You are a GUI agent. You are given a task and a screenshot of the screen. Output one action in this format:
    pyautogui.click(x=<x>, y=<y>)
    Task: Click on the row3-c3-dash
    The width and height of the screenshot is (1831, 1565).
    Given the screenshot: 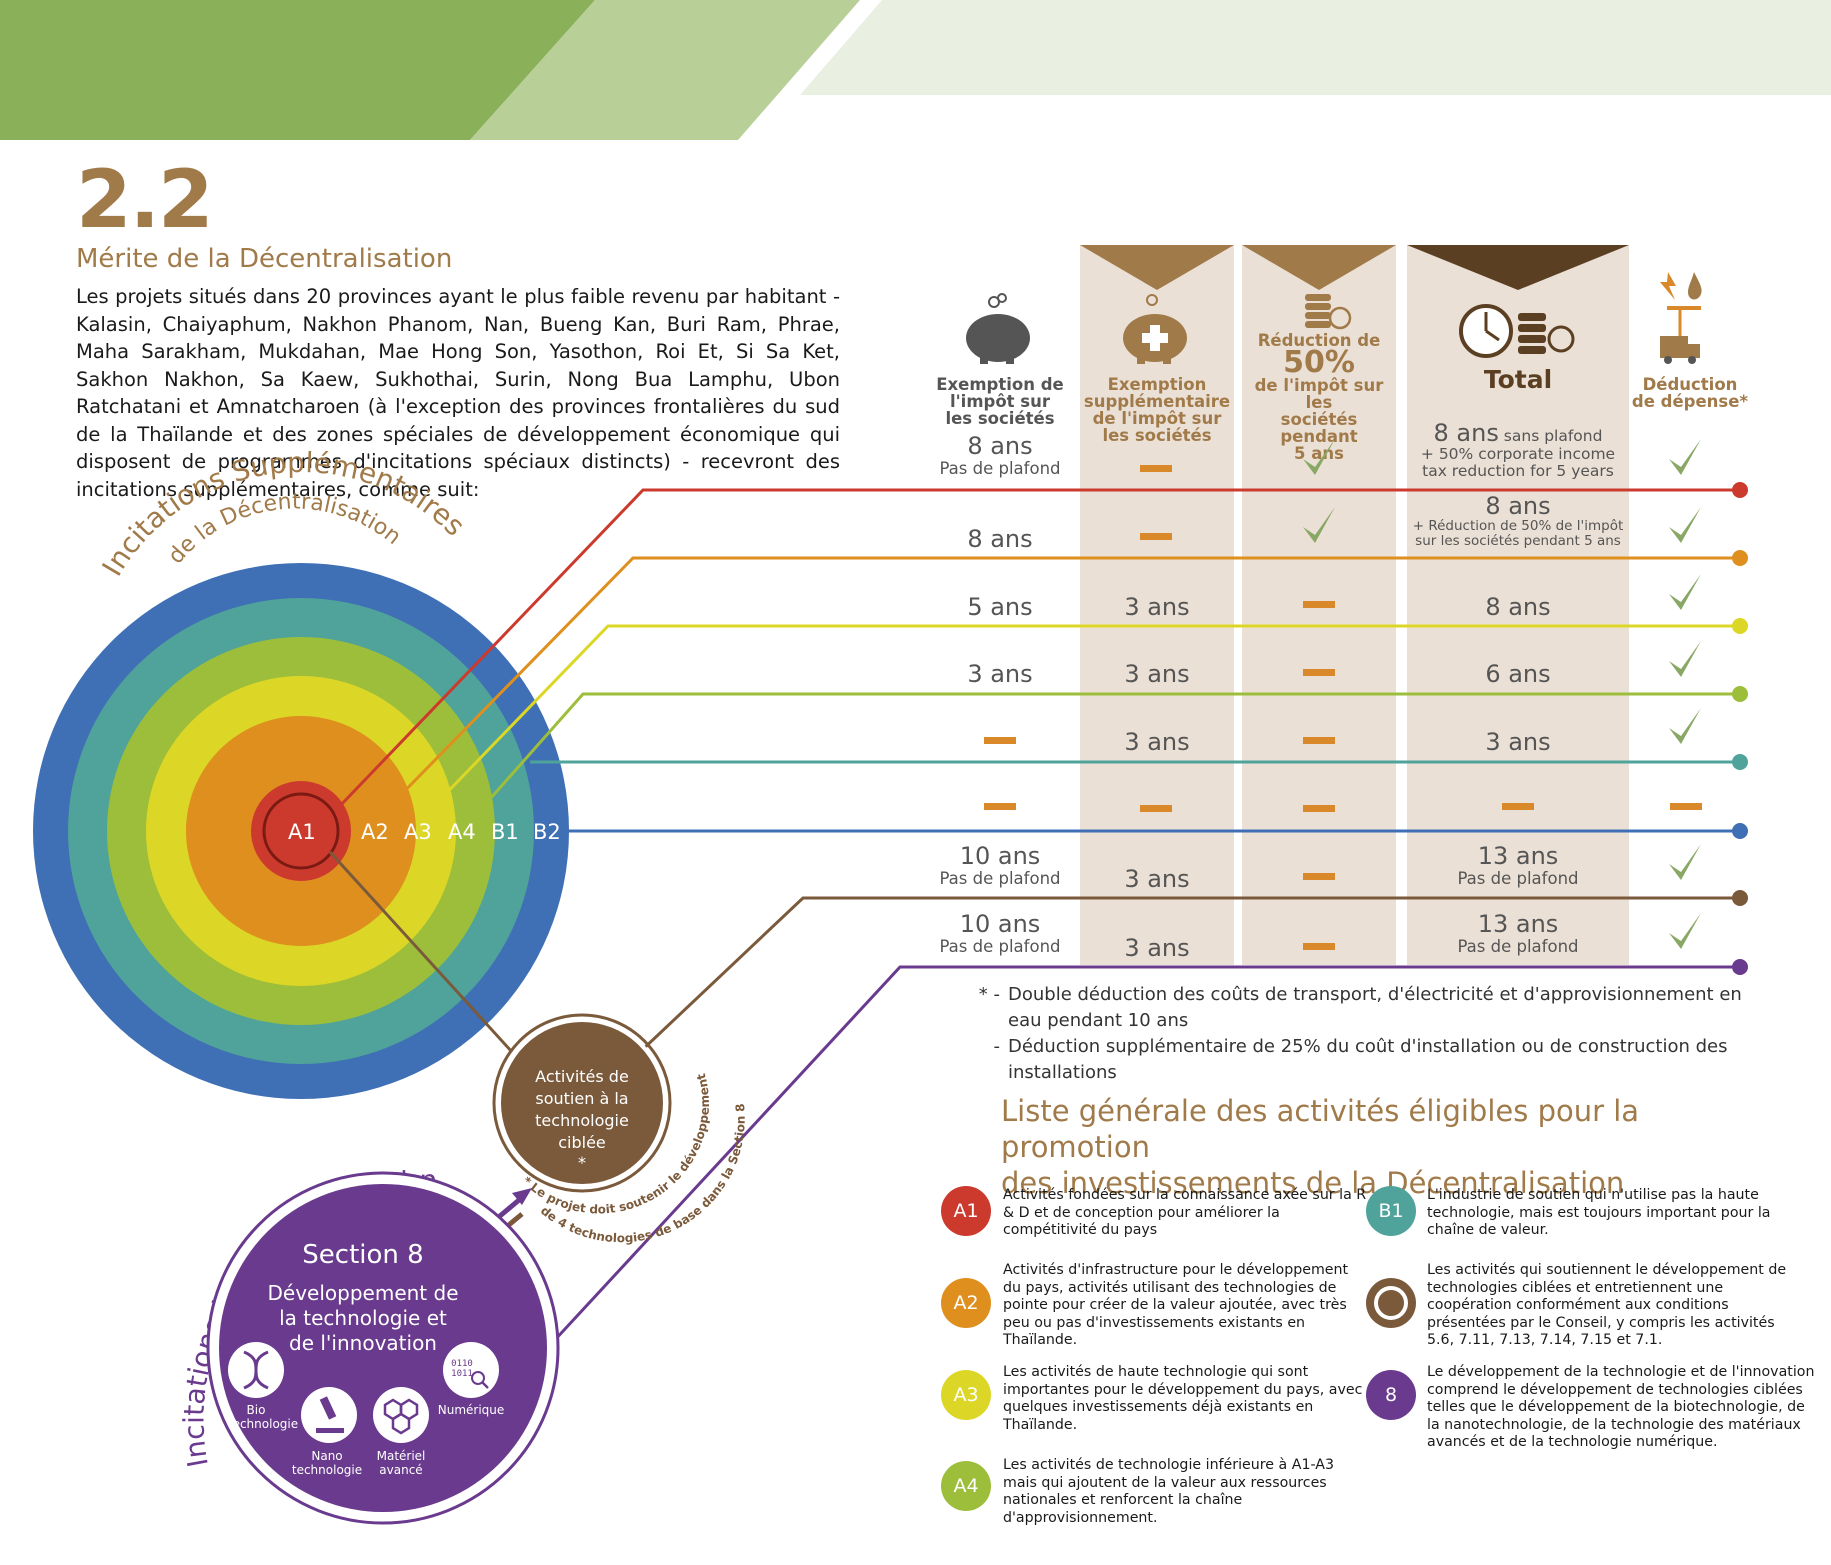 What is the action you would take?
    pyautogui.click(x=1319, y=604)
    